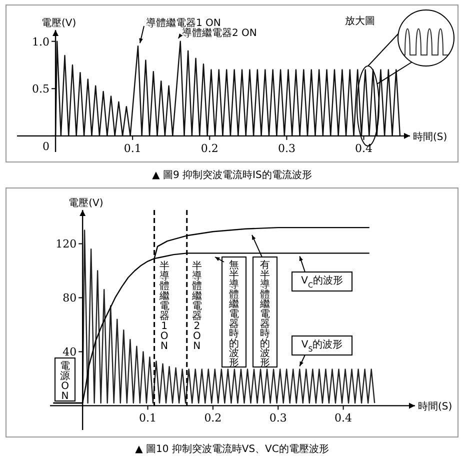 The height and width of the screenshot is (461, 464). I want to click on y-tick-label: 1.0, so click(41, 41).